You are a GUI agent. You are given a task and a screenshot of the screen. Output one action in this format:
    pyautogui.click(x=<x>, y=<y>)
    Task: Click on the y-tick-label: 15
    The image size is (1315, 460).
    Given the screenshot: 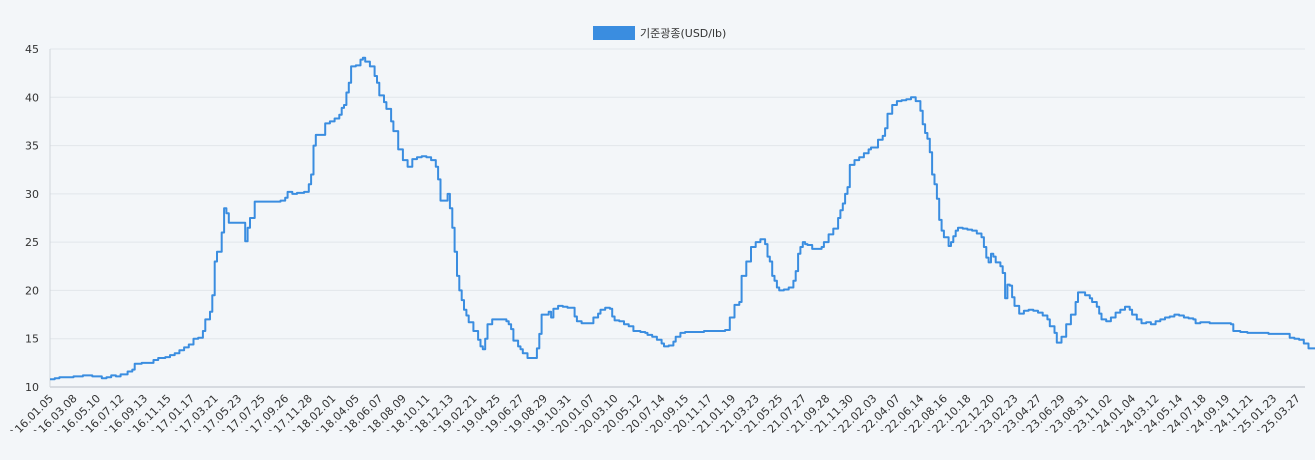 What is the action you would take?
    pyautogui.click(x=32, y=339)
    